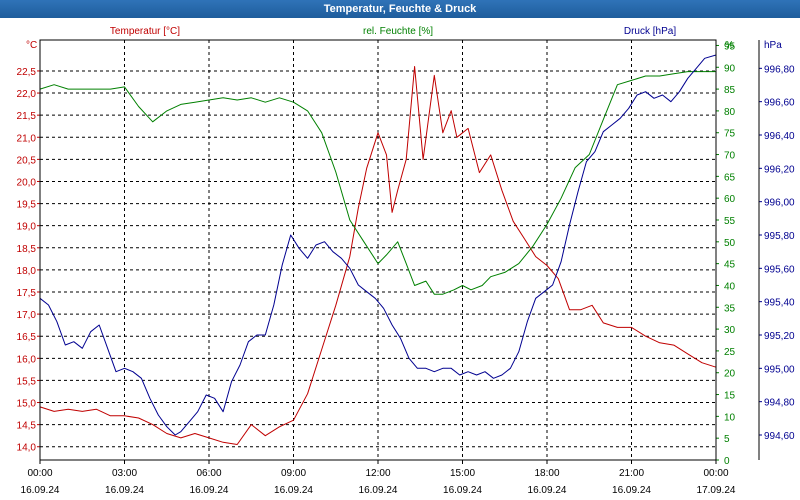 The height and width of the screenshot is (500, 800). I want to click on left-tick-label: 15,0, so click(27, 404).